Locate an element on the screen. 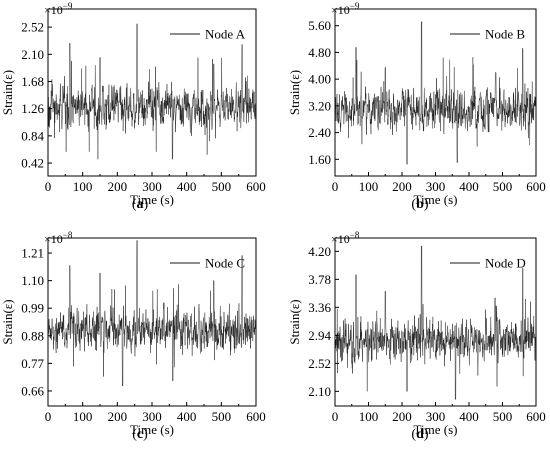 This screenshot has width=550, height=466. y-tick-label: 1.68 is located at coordinates (32, 81).